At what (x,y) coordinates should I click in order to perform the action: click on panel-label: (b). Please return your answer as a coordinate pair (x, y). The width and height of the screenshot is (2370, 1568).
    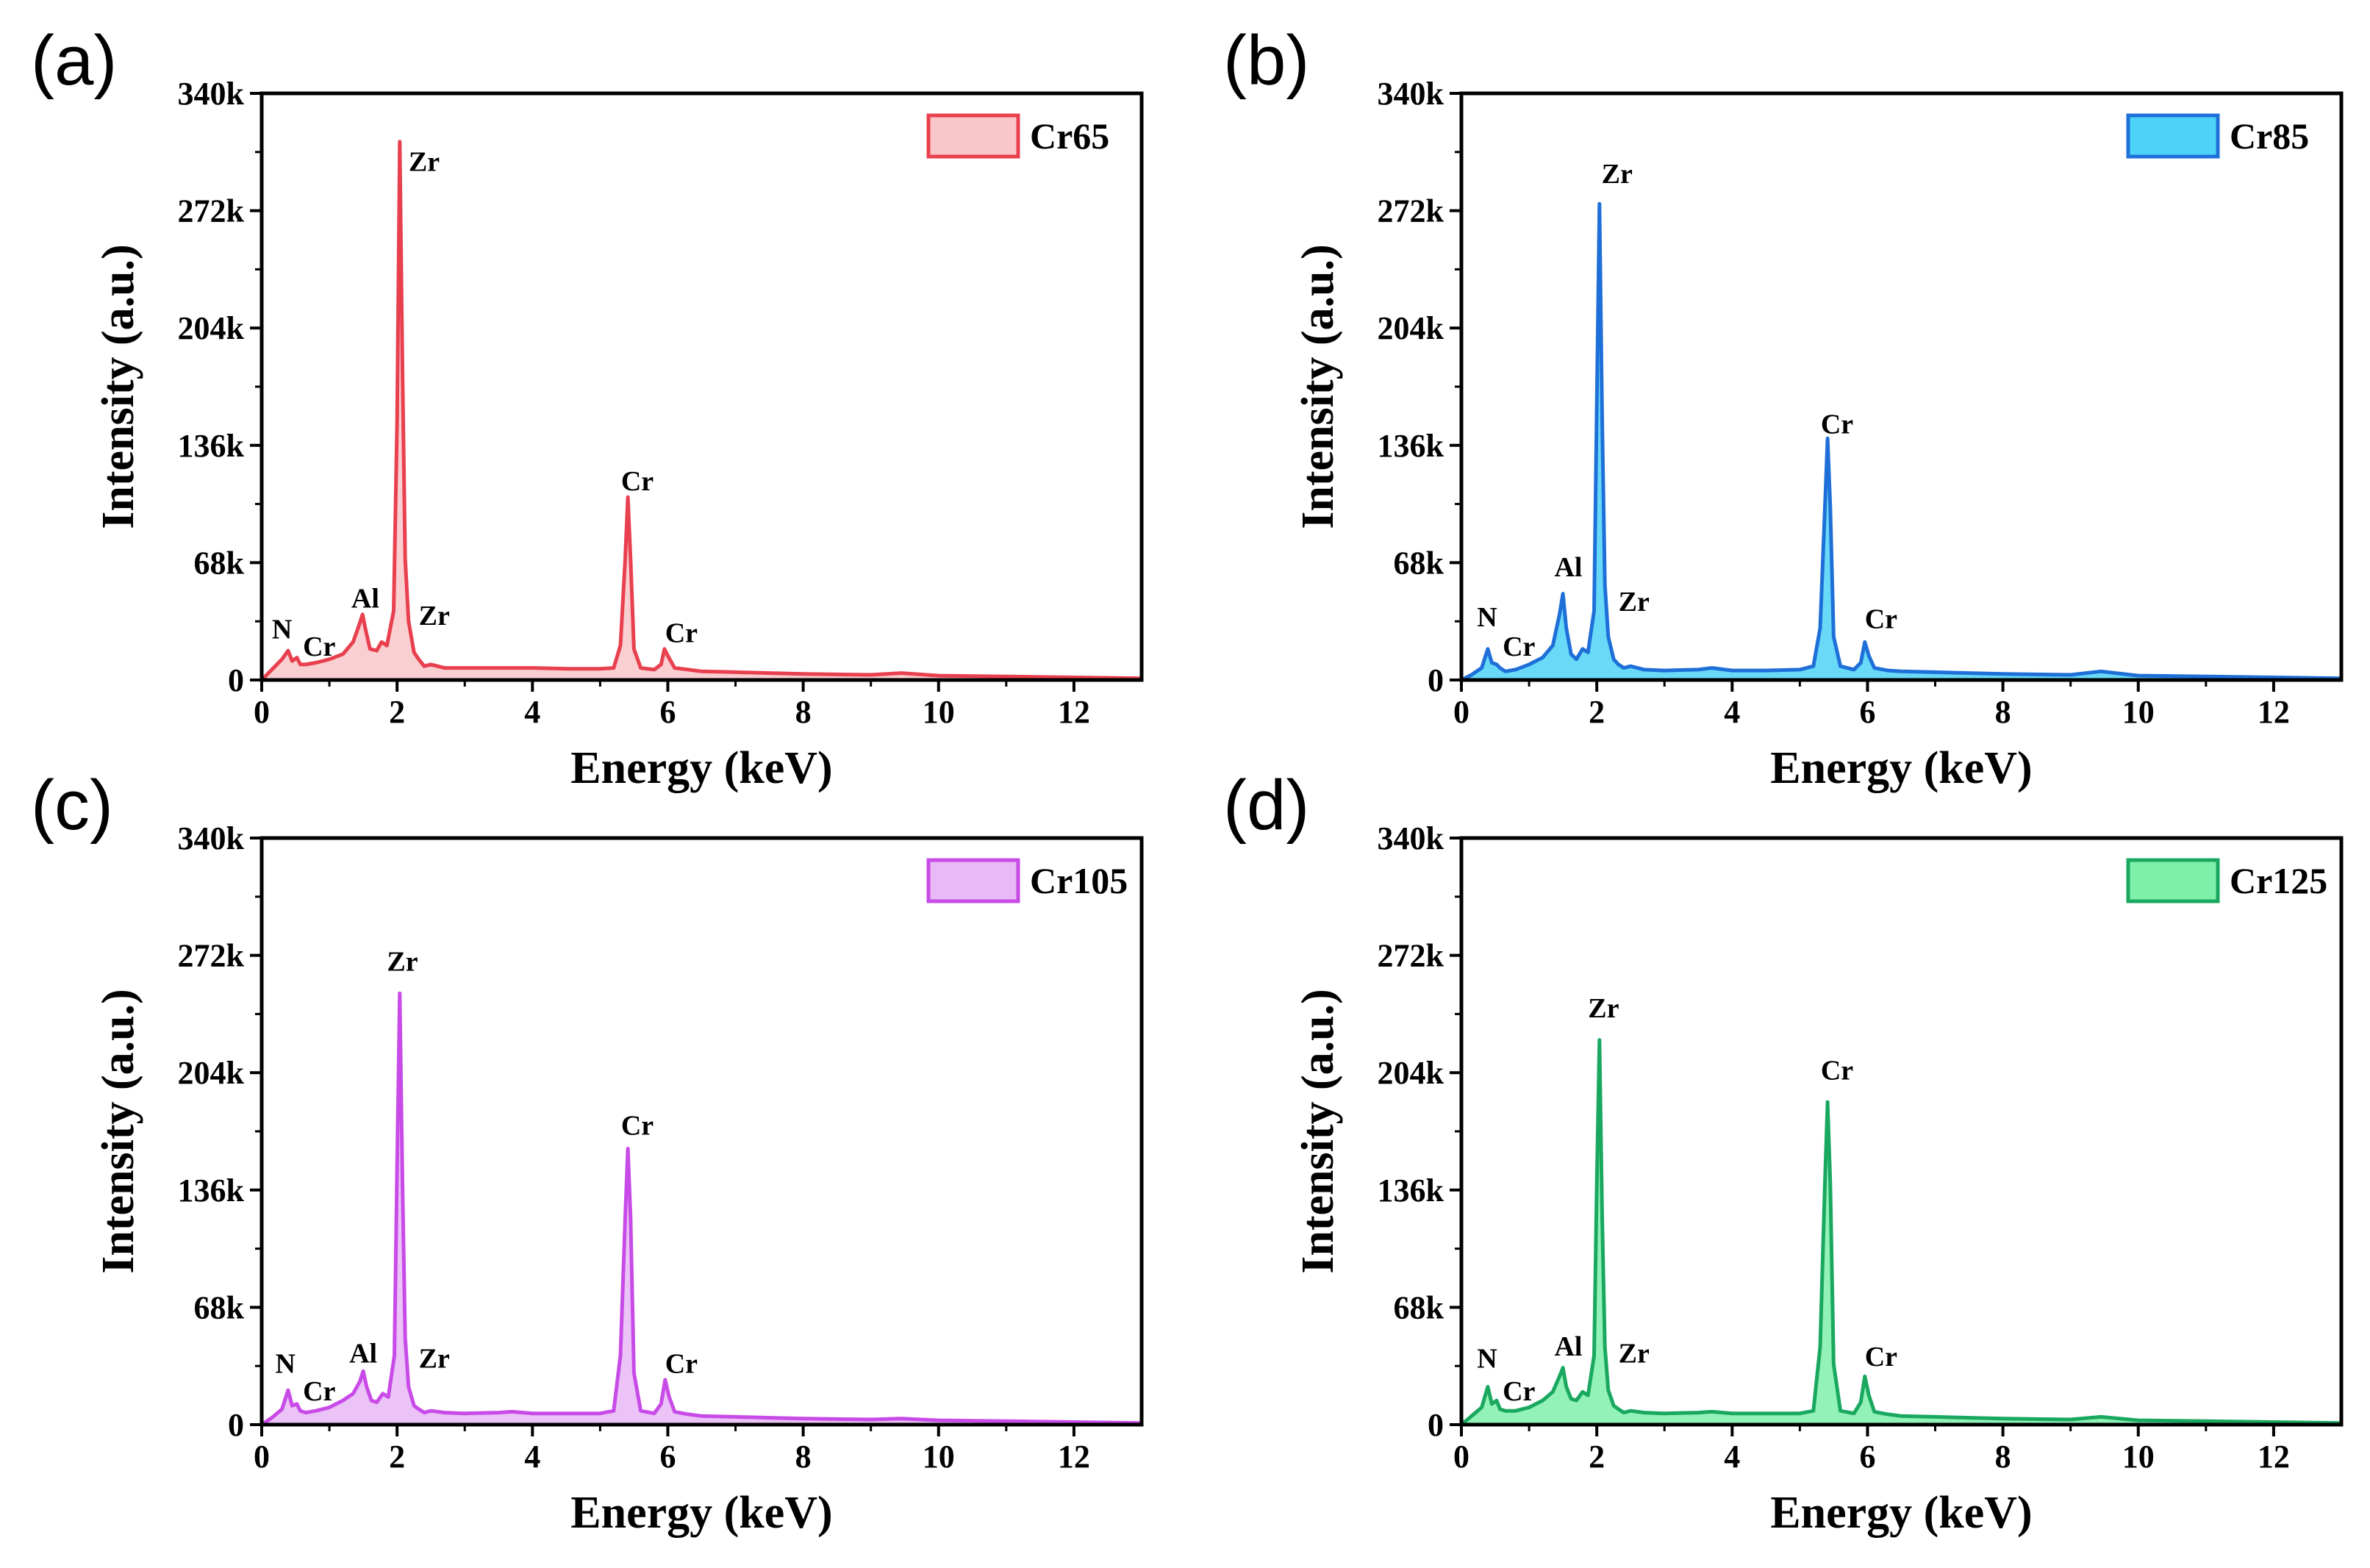
    Looking at the image, I should click on (1266, 60).